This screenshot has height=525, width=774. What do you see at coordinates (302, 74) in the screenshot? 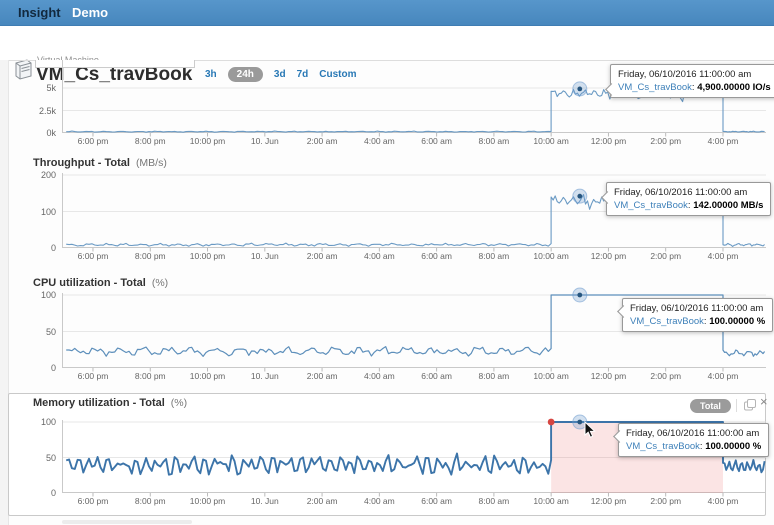
I see `time-range-7d: 7d` at bounding box center [302, 74].